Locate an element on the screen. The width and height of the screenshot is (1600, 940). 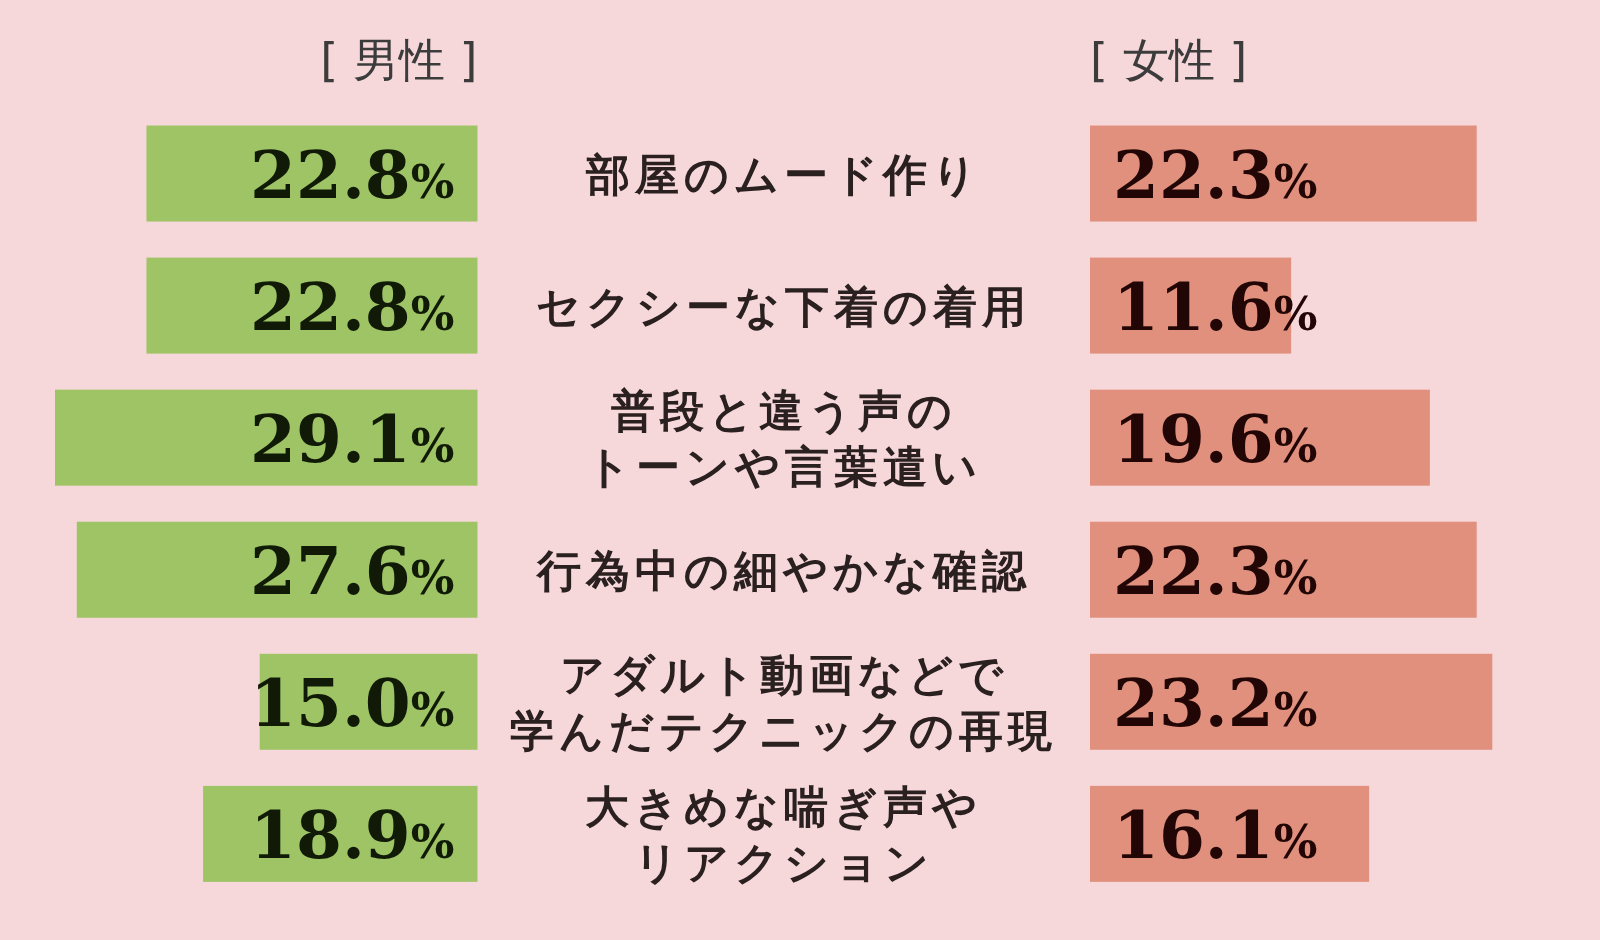
category-label: 部屋のムード作り is located at coordinates (783, 174).